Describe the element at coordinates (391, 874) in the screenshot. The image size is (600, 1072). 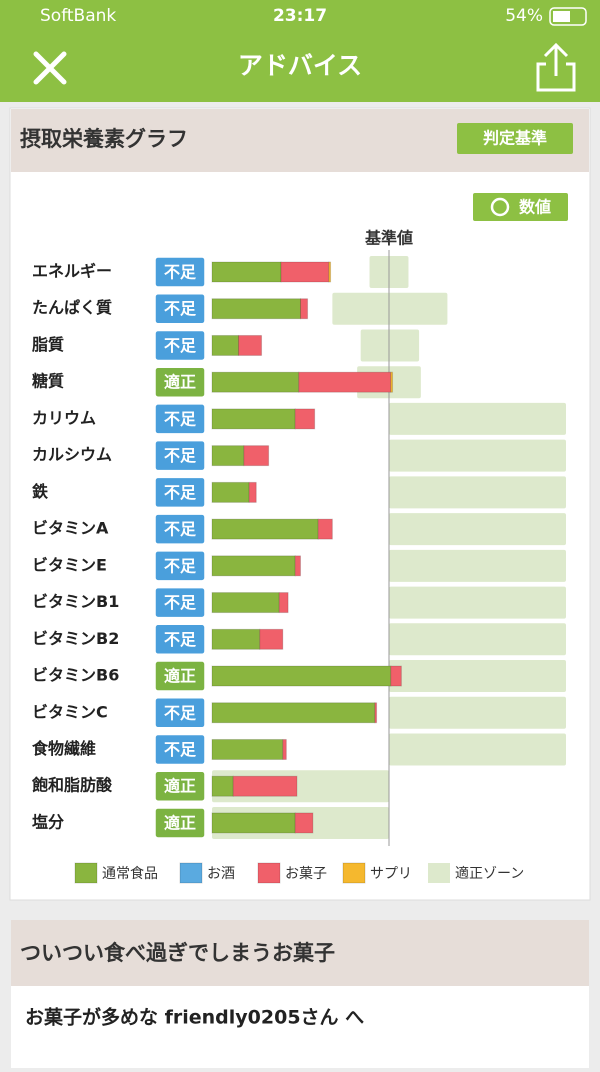
I see `legend-label: サプリ` at that location.